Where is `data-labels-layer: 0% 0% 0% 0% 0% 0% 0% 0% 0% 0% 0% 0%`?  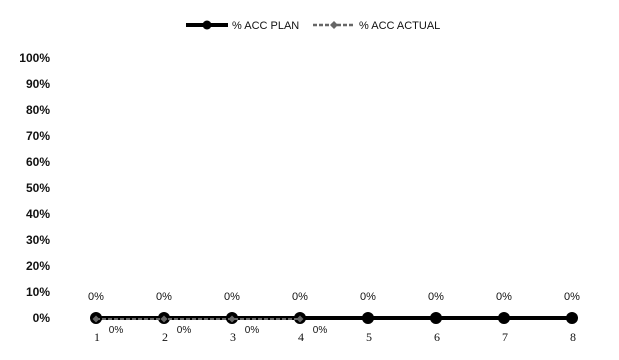 data-labels-layer: 0% 0% 0% 0% 0% 0% 0% 0% 0% 0% 0% 0% is located at coordinates (334, 313).